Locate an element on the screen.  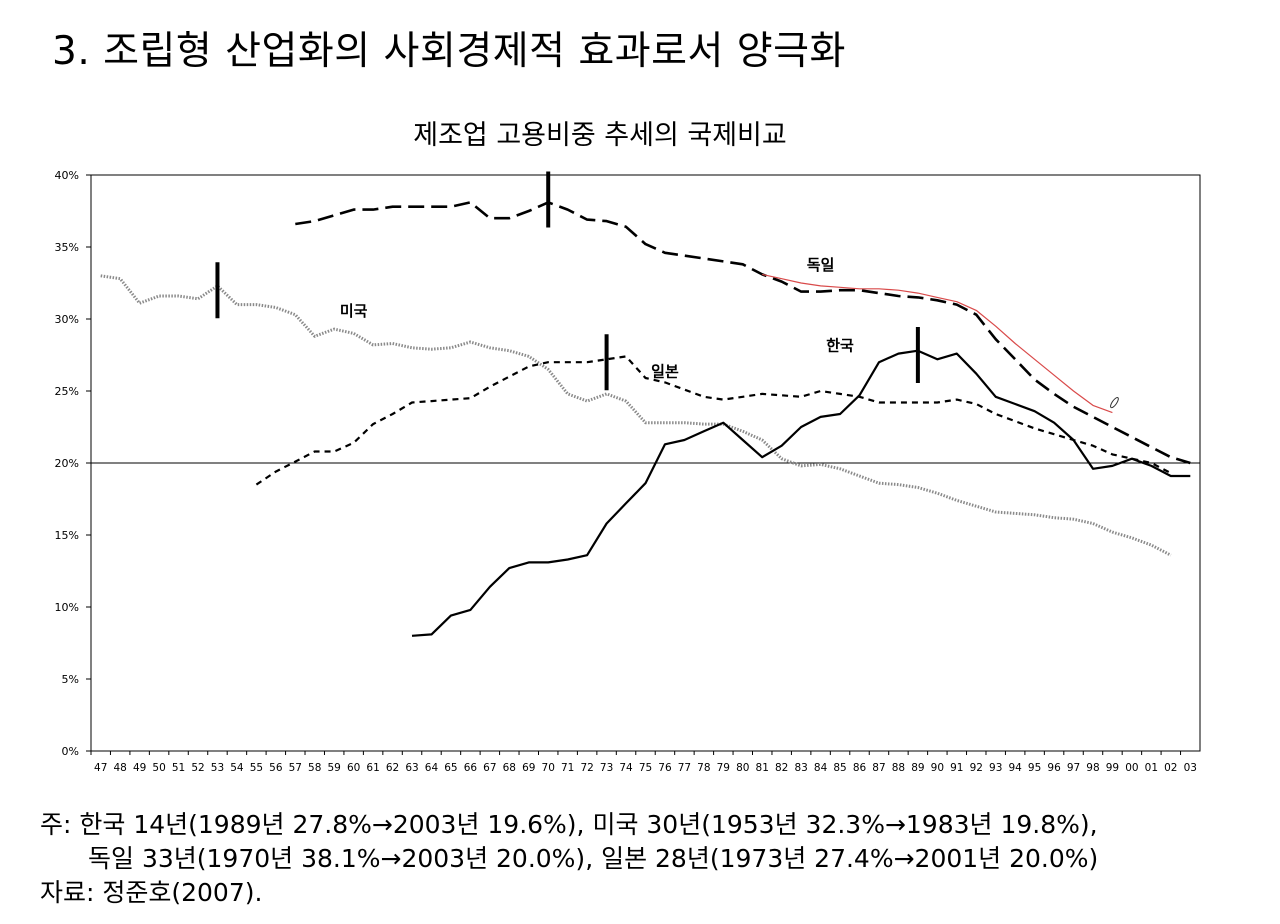
y-tick-label: 25% is located at coordinates (67, 391).